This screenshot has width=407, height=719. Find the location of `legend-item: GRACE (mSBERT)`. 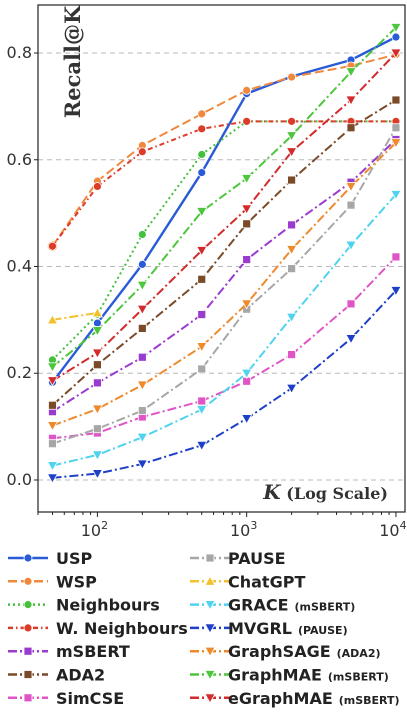

legend-item: GRACE (mSBERT) is located at coordinates (272, 605).